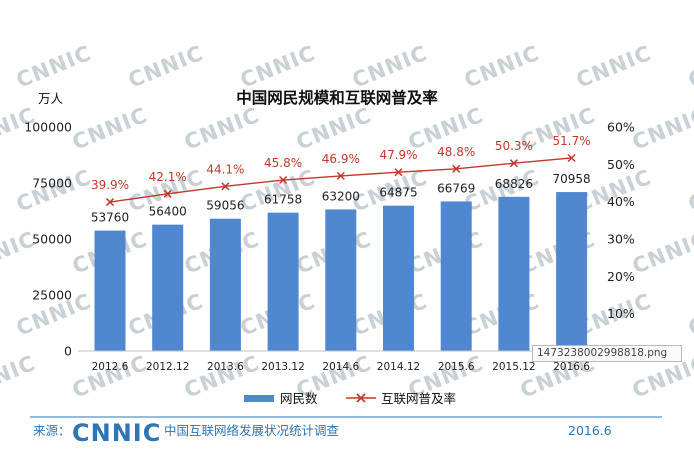 Image resolution: width=694 pixels, height=454 pixels. What do you see at coordinates (110, 218) in the screenshot?
I see `bar-value-label: 53760` at bounding box center [110, 218].